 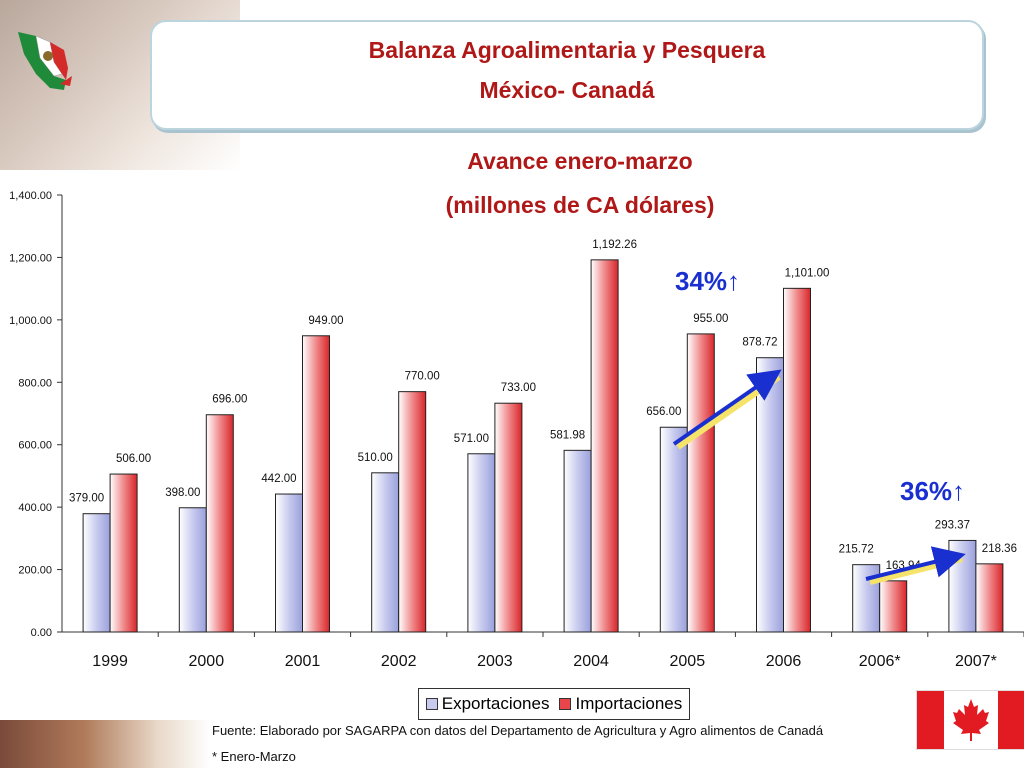 I want to click on data-label: 770.00, so click(x=422, y=377).